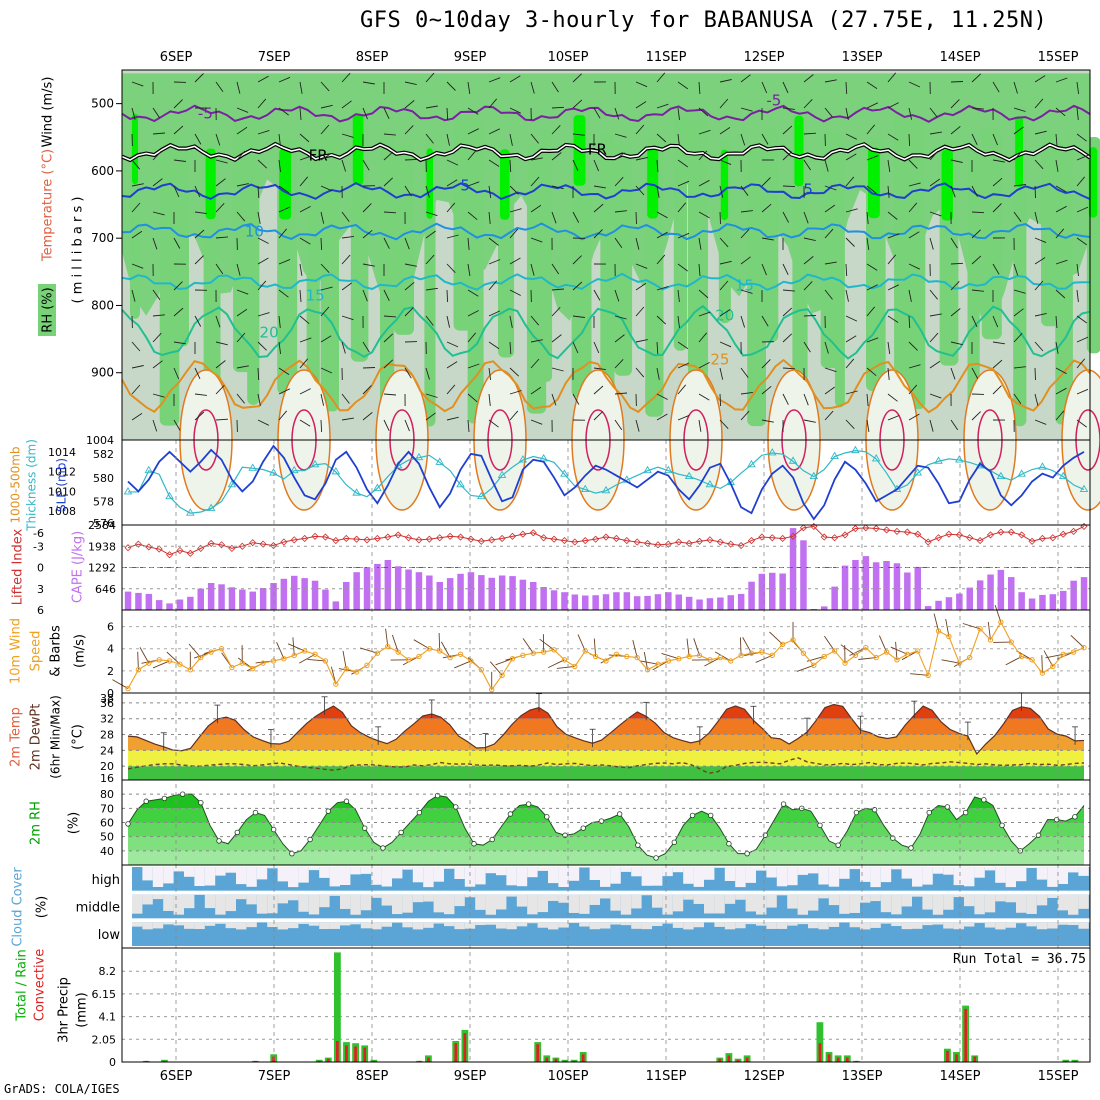 The image size is (1100, 1100). What do you see at coordinates (78, 250) in the screenshot?
I see `pressure-axis-label: ( m i l l i b a r s )` at bounding box center [78, 250].